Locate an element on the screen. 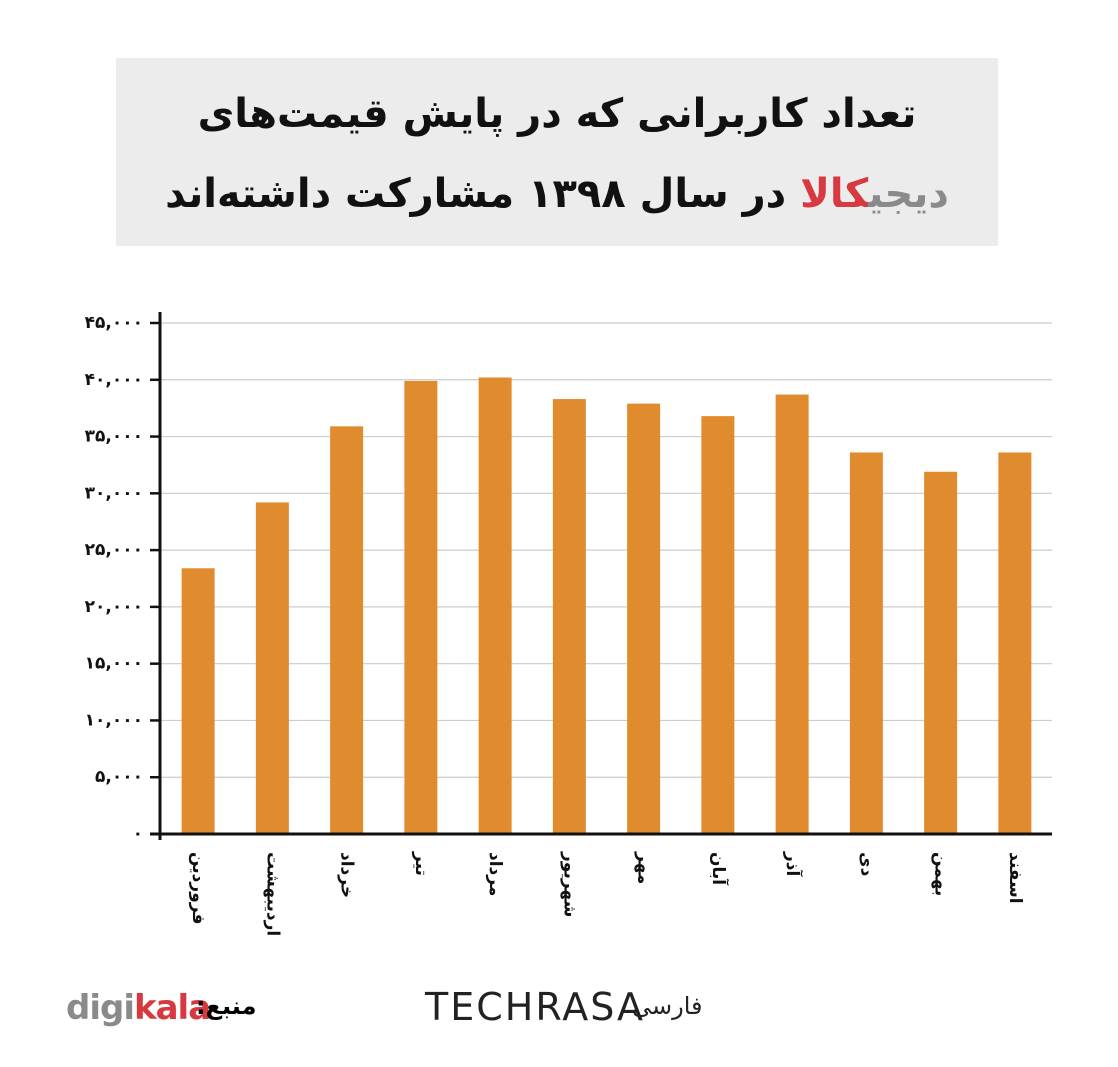 The image size is (1118, 1067). brand: TECHRASA is located at coordinates (535, 1007).